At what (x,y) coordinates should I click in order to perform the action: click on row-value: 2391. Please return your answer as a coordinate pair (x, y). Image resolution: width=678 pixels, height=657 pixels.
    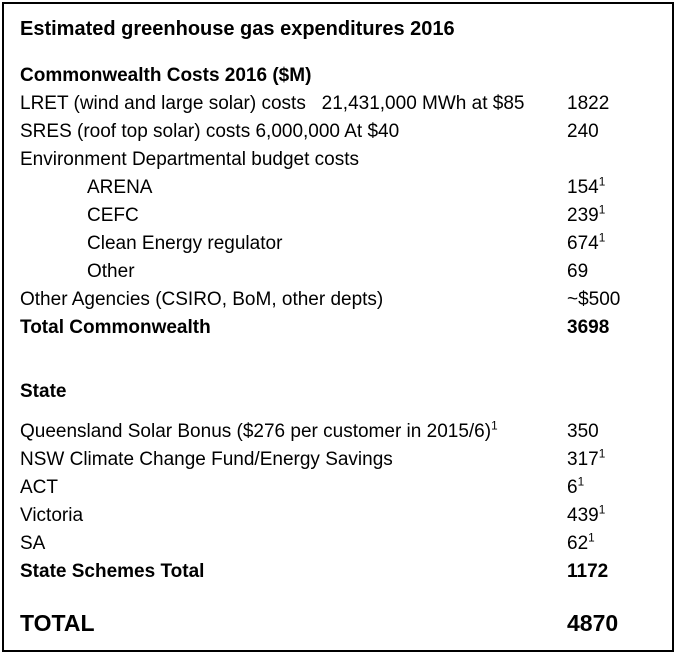
    Looking at the image, I should click on (586, 214).